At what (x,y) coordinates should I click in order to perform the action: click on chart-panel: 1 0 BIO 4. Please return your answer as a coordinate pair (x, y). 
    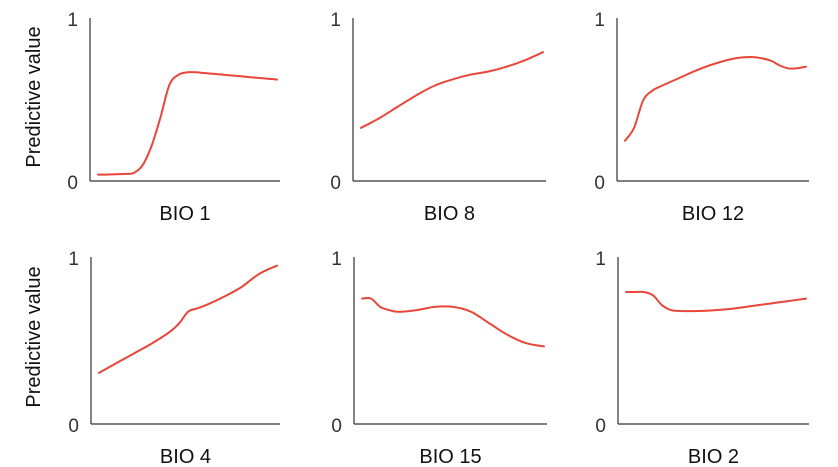
    Looking at the image, I should click on (174, 358).